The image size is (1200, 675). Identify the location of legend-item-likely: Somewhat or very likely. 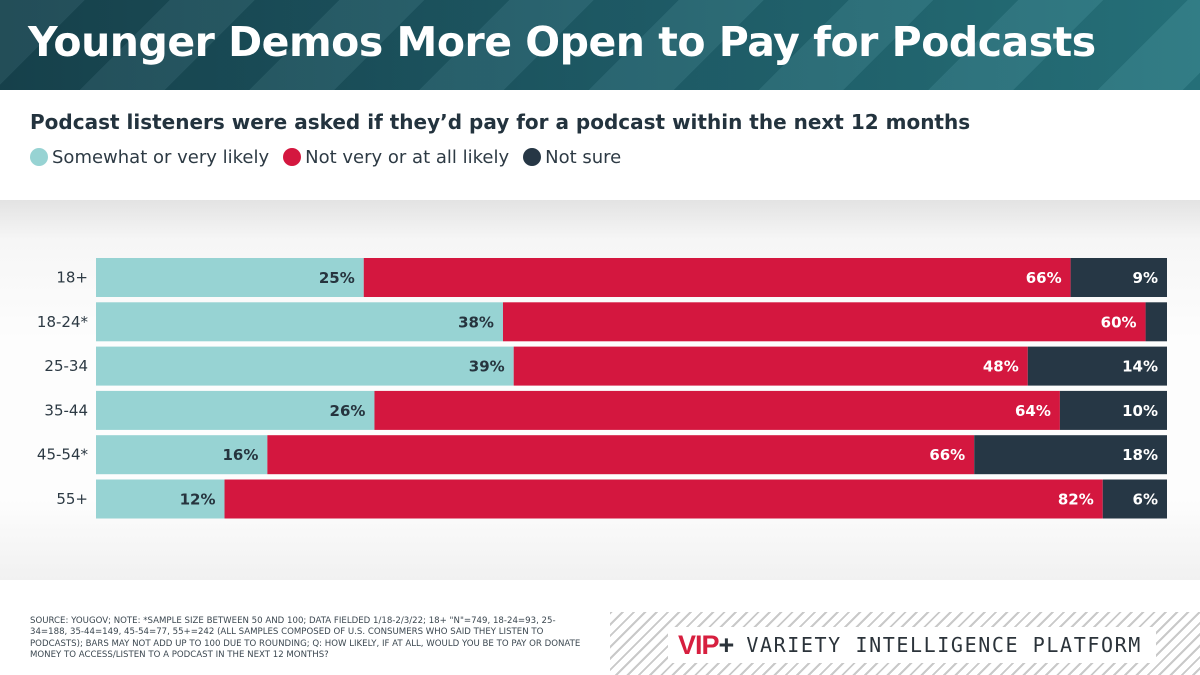
(149, 157).